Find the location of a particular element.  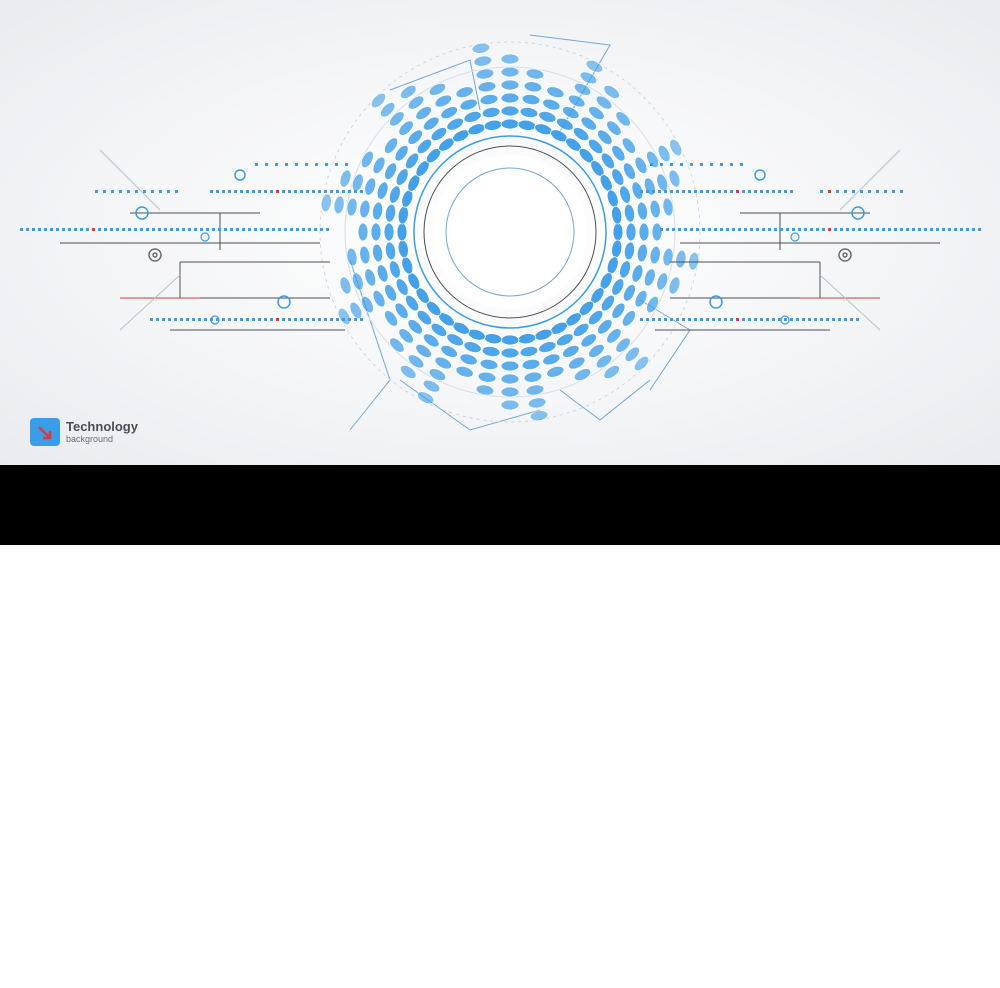

gear-icon is located at coordinates (500, 255).